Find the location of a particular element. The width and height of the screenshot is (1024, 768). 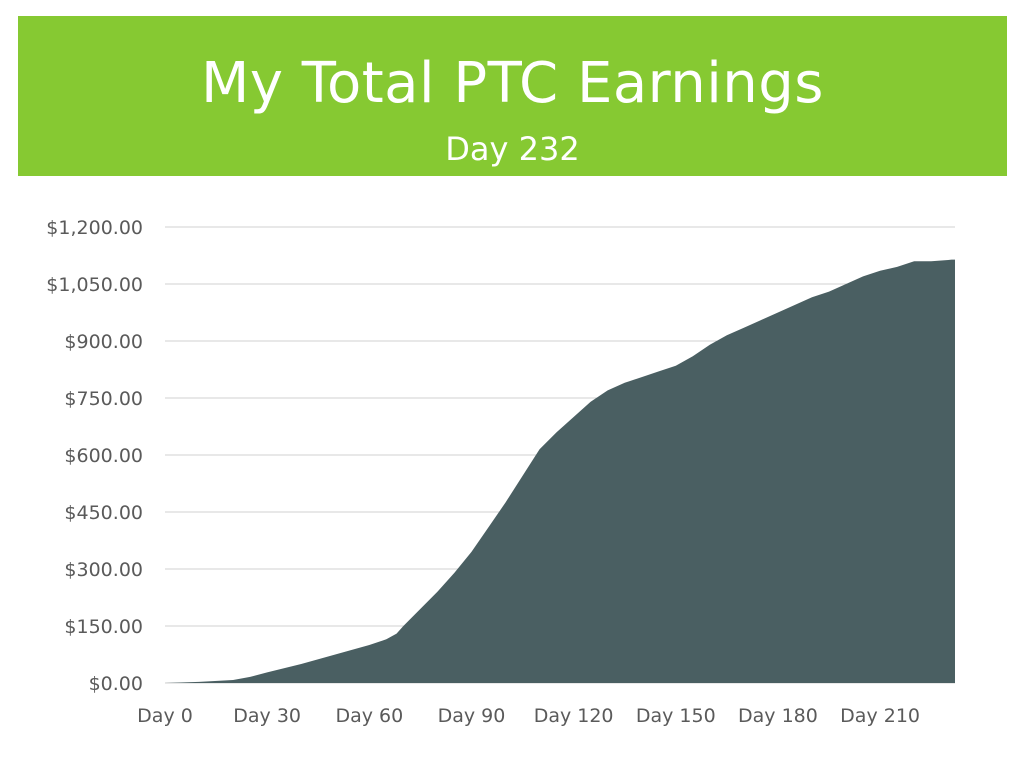

y-tick-label: $1,050.00 is located at coordinates (94, 285).